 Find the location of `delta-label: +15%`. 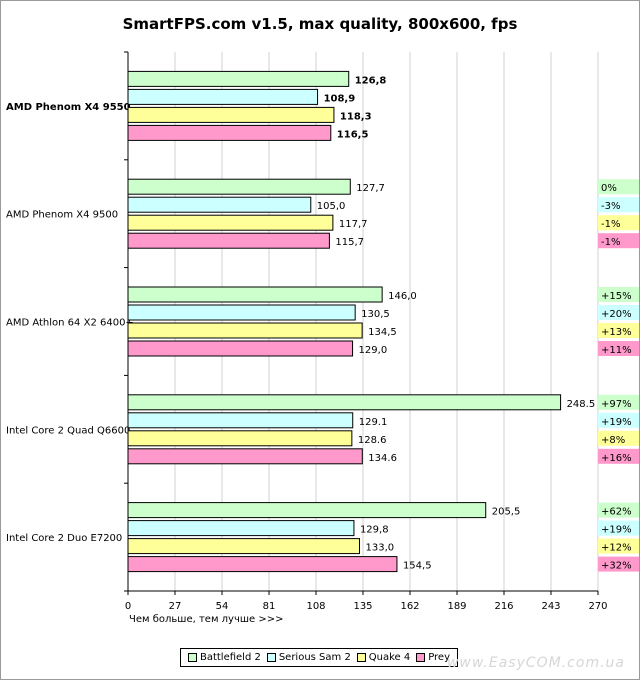

delta-label: +15% is located at coordinates (616, 296).